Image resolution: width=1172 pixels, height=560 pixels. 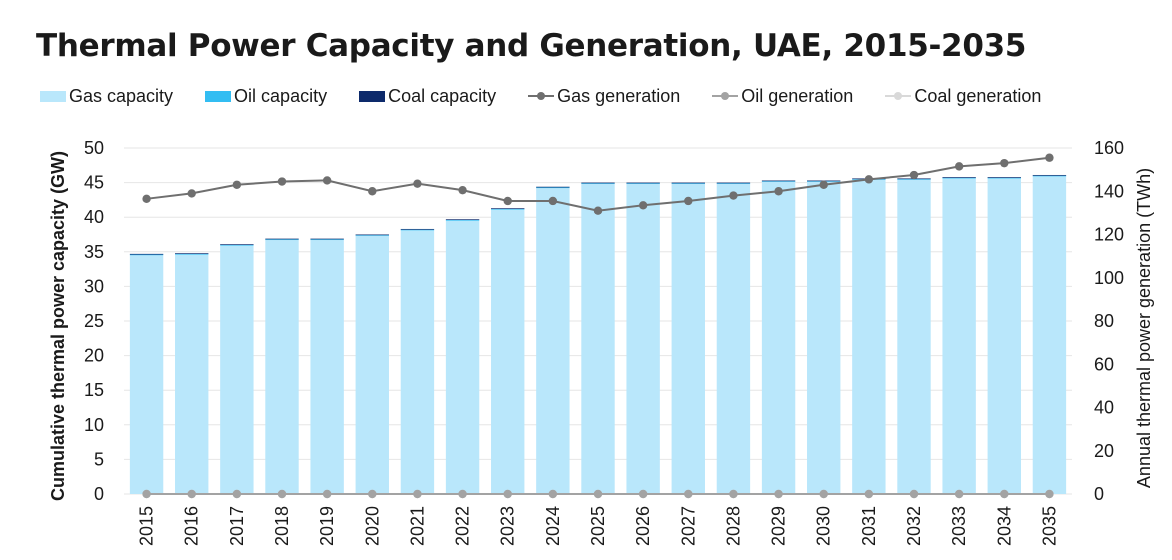 What do you see at coordinates (869, 526) in the screenshot?
I see `x-tick-label: 2031` at bounding box center [869, 526].